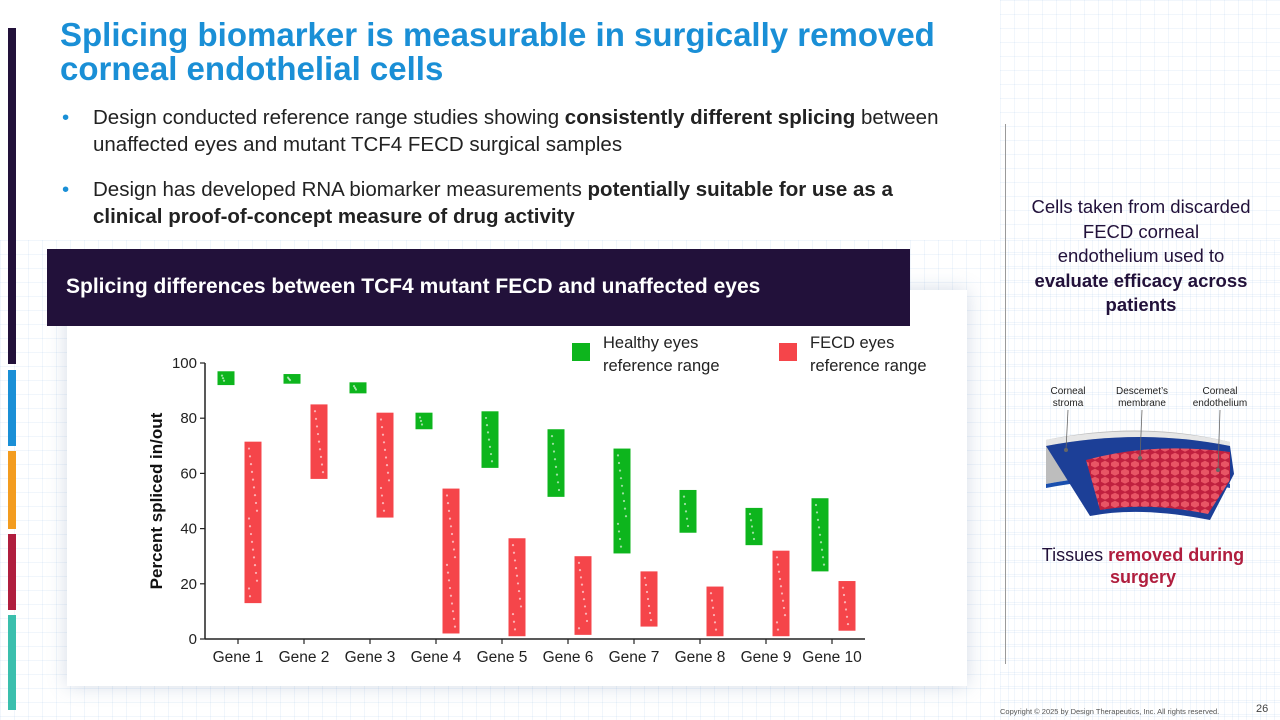 This screenshot has height=720, width=1280. I want to click on tissue-label-endothelium-line2: endothelium, so click(1220, 403).